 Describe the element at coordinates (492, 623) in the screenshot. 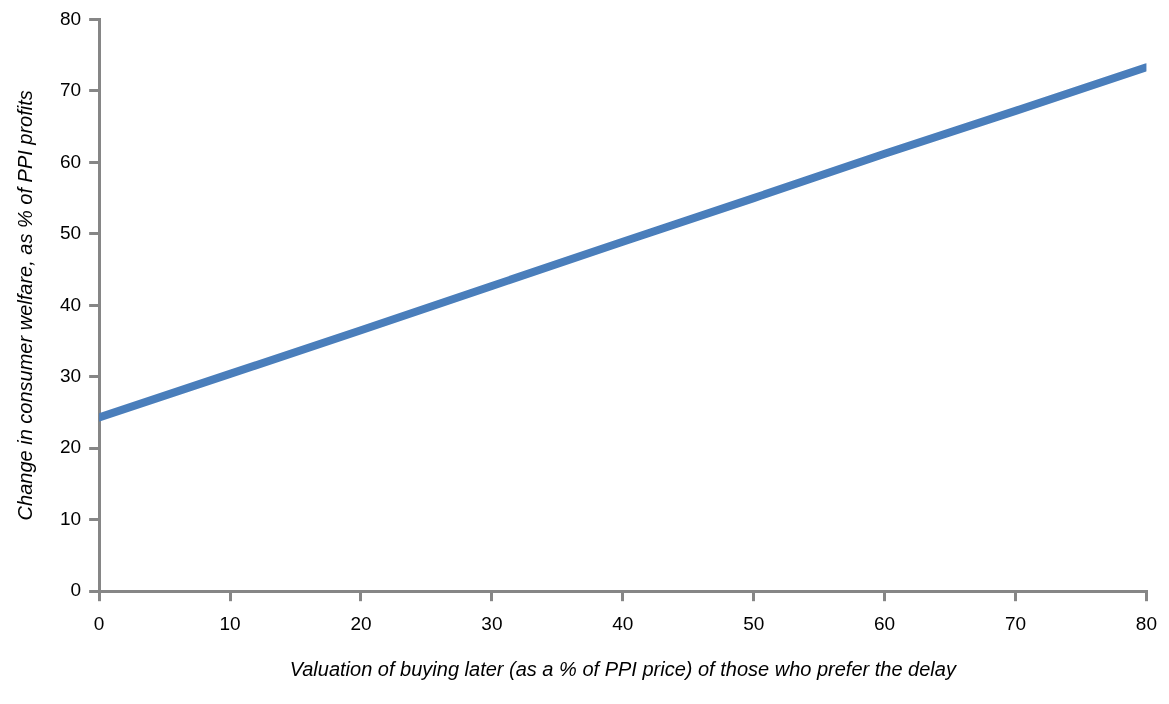

I see `x-tick-label: 30` at that location.